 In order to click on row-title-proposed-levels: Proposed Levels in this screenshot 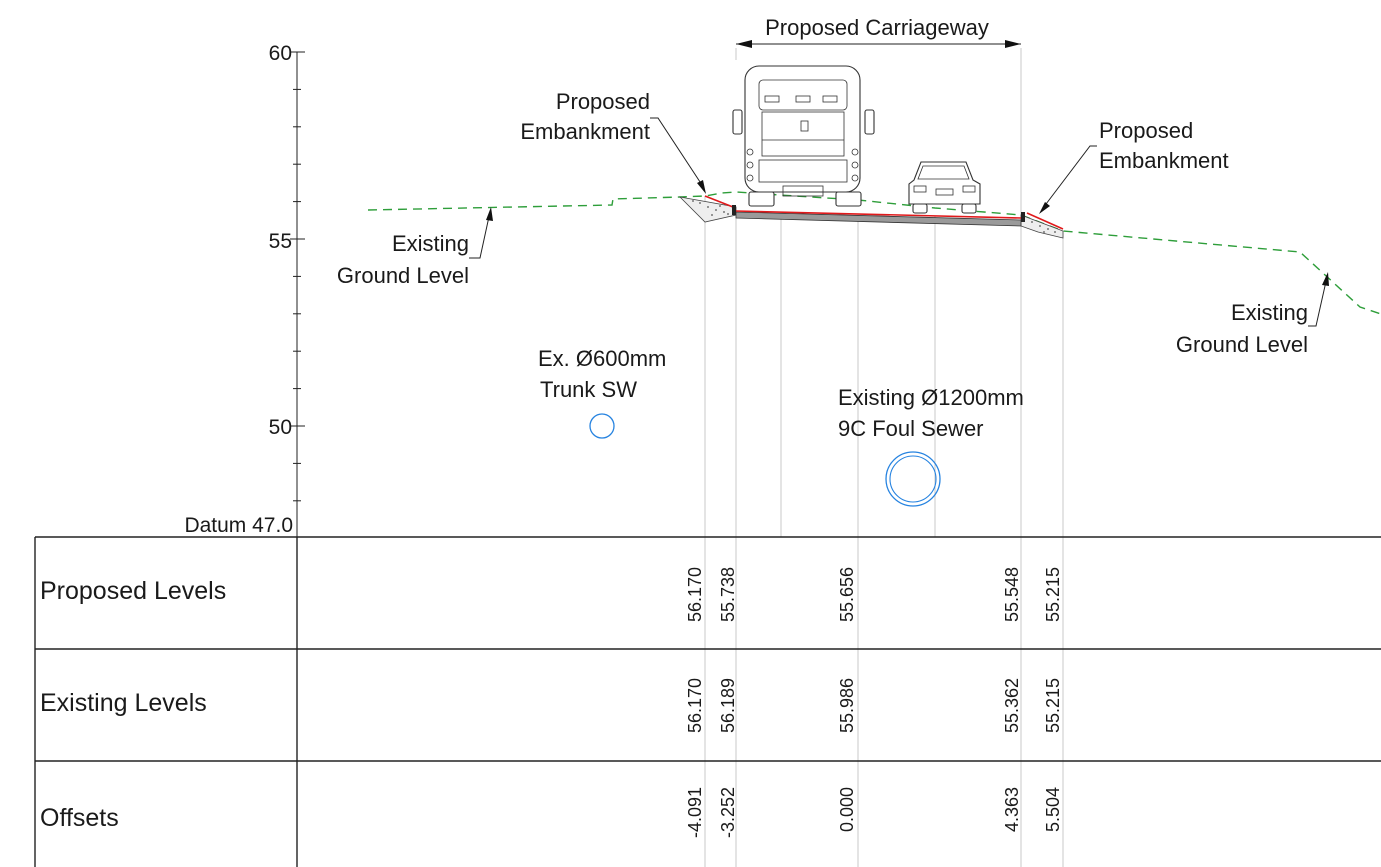, I will do `click(133, 591)`.